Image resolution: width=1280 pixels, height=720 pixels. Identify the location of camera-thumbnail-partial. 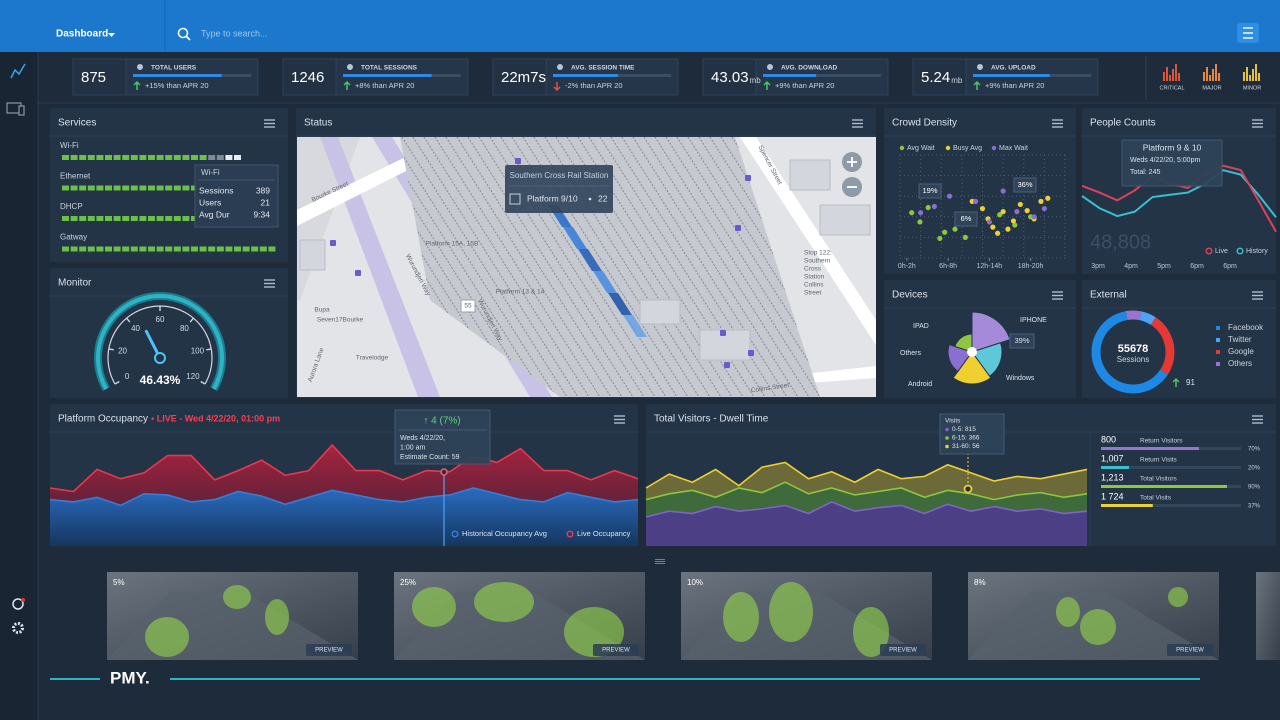
(1268, 616).